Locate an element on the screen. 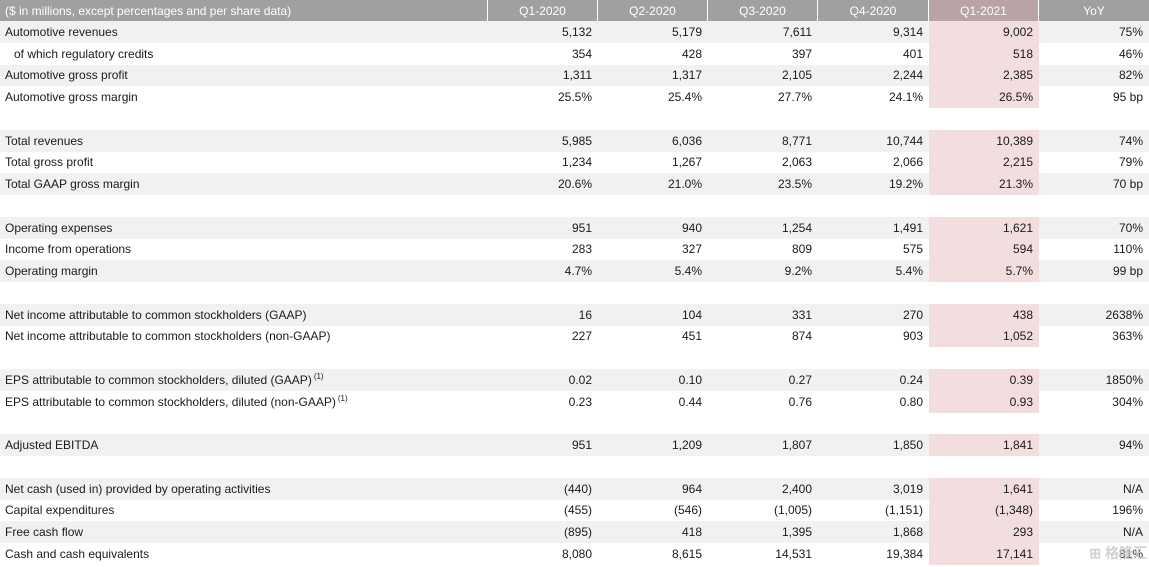 The width and height of the screenshot is (1149, 567). cell-value: 401 is located at coordinates (873, 53).